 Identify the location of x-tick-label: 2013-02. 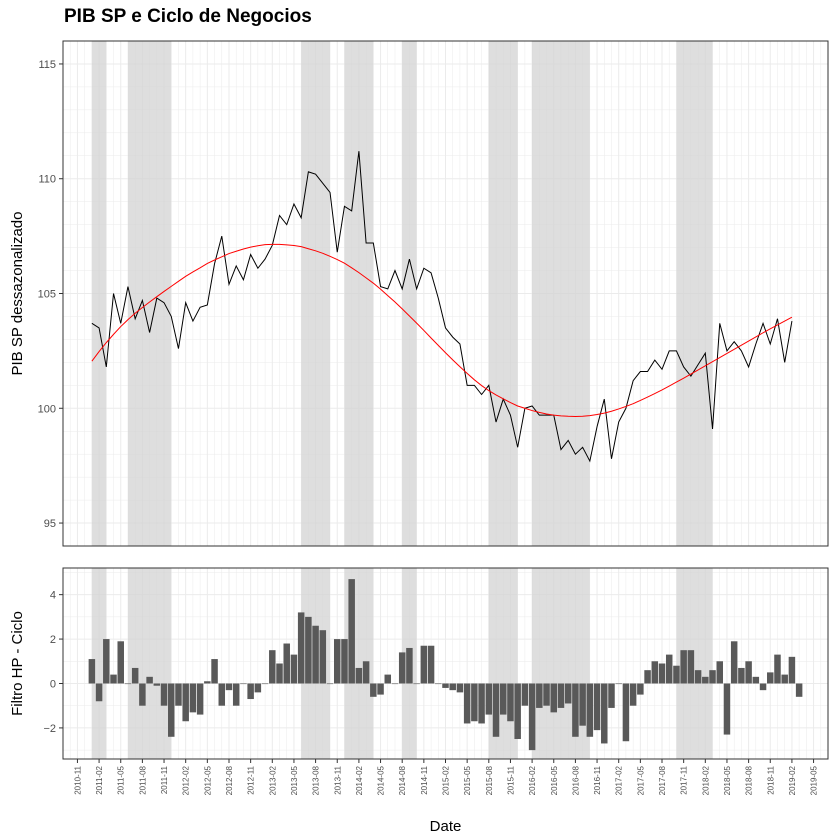
(272, 780).